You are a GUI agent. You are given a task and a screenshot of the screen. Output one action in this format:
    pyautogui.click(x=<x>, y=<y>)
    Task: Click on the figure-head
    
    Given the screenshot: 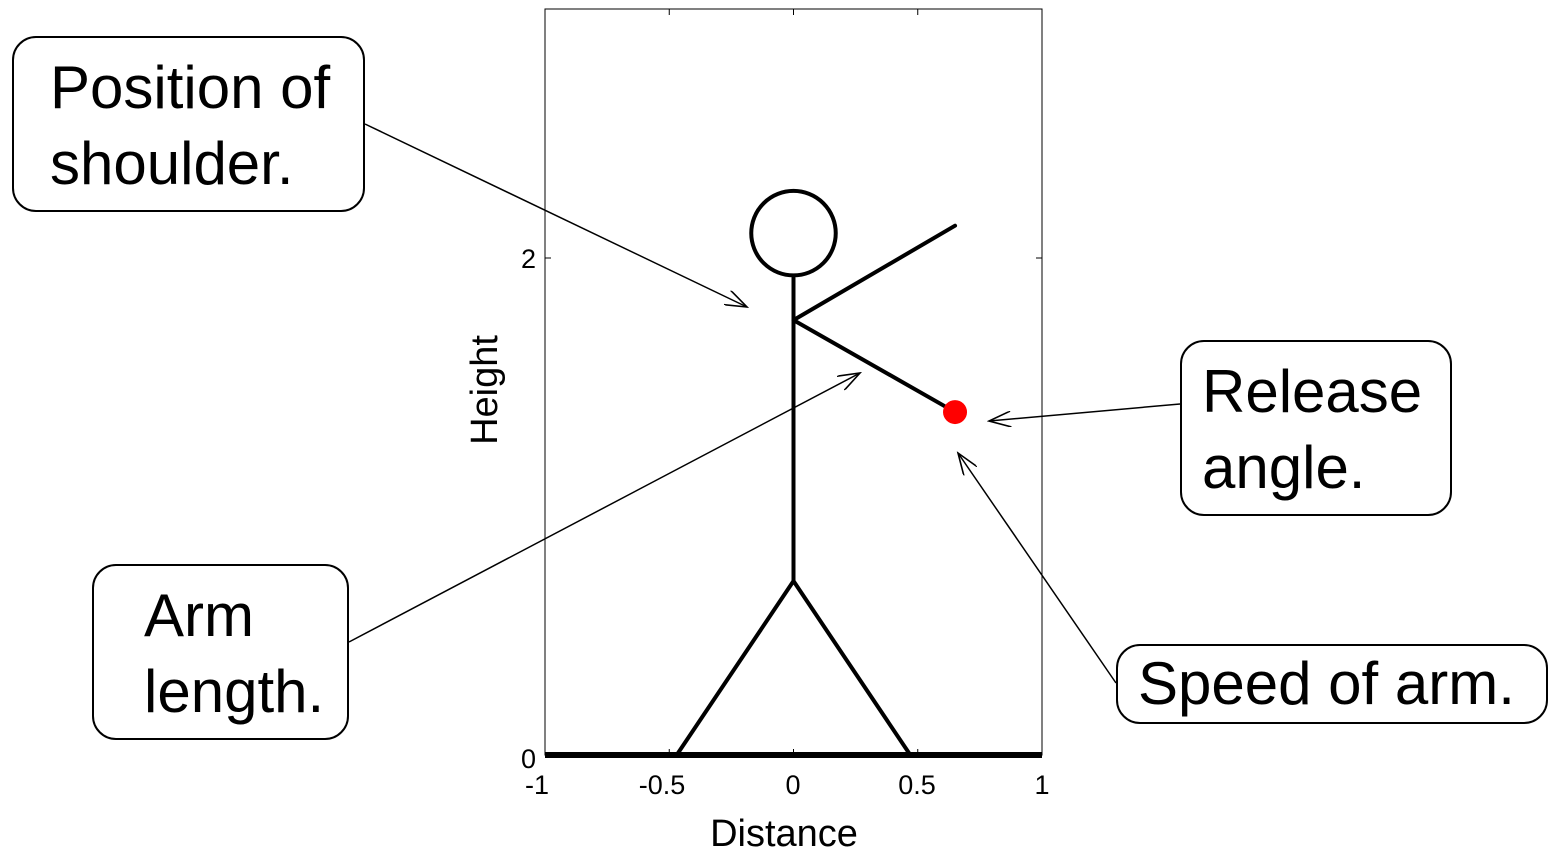 What is the action you would take?
    pyautogui.click(x=793, y=233)
    